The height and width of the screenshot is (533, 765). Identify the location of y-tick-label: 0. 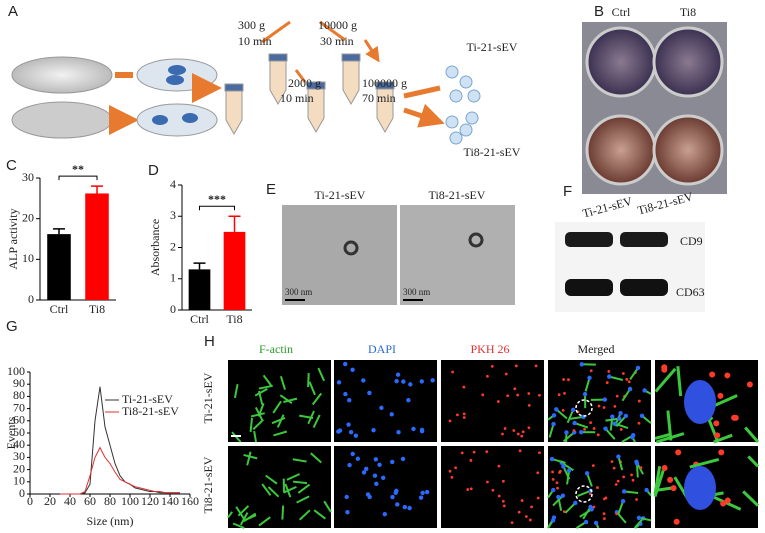
(31, 299).